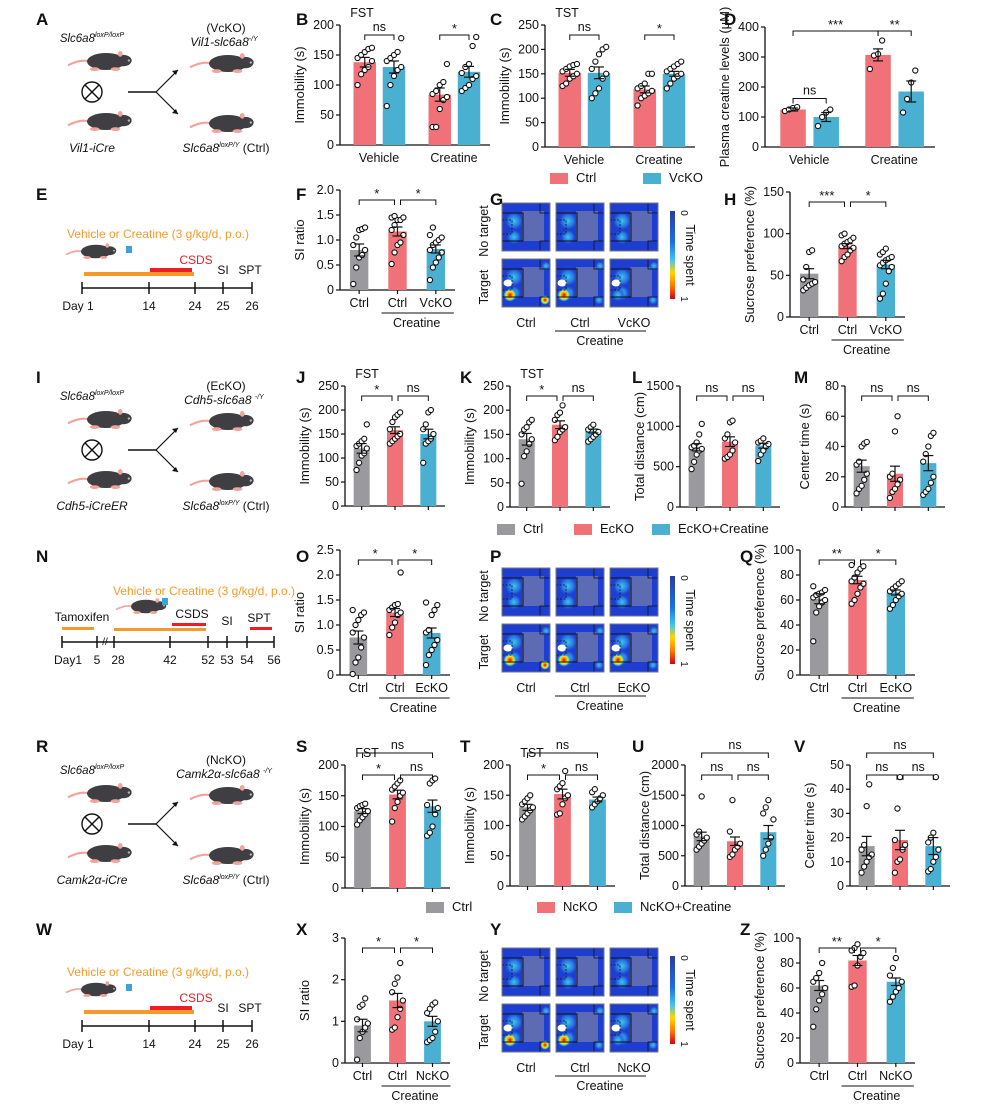 The width and height of the screenshot is (990, 1108). What do you see at coordinates (871, 446) in the screenshot?
I see `bar-chart-m: 0 20 40 60 80 Center time (s) ns ns` at bounding box center [871, 446].